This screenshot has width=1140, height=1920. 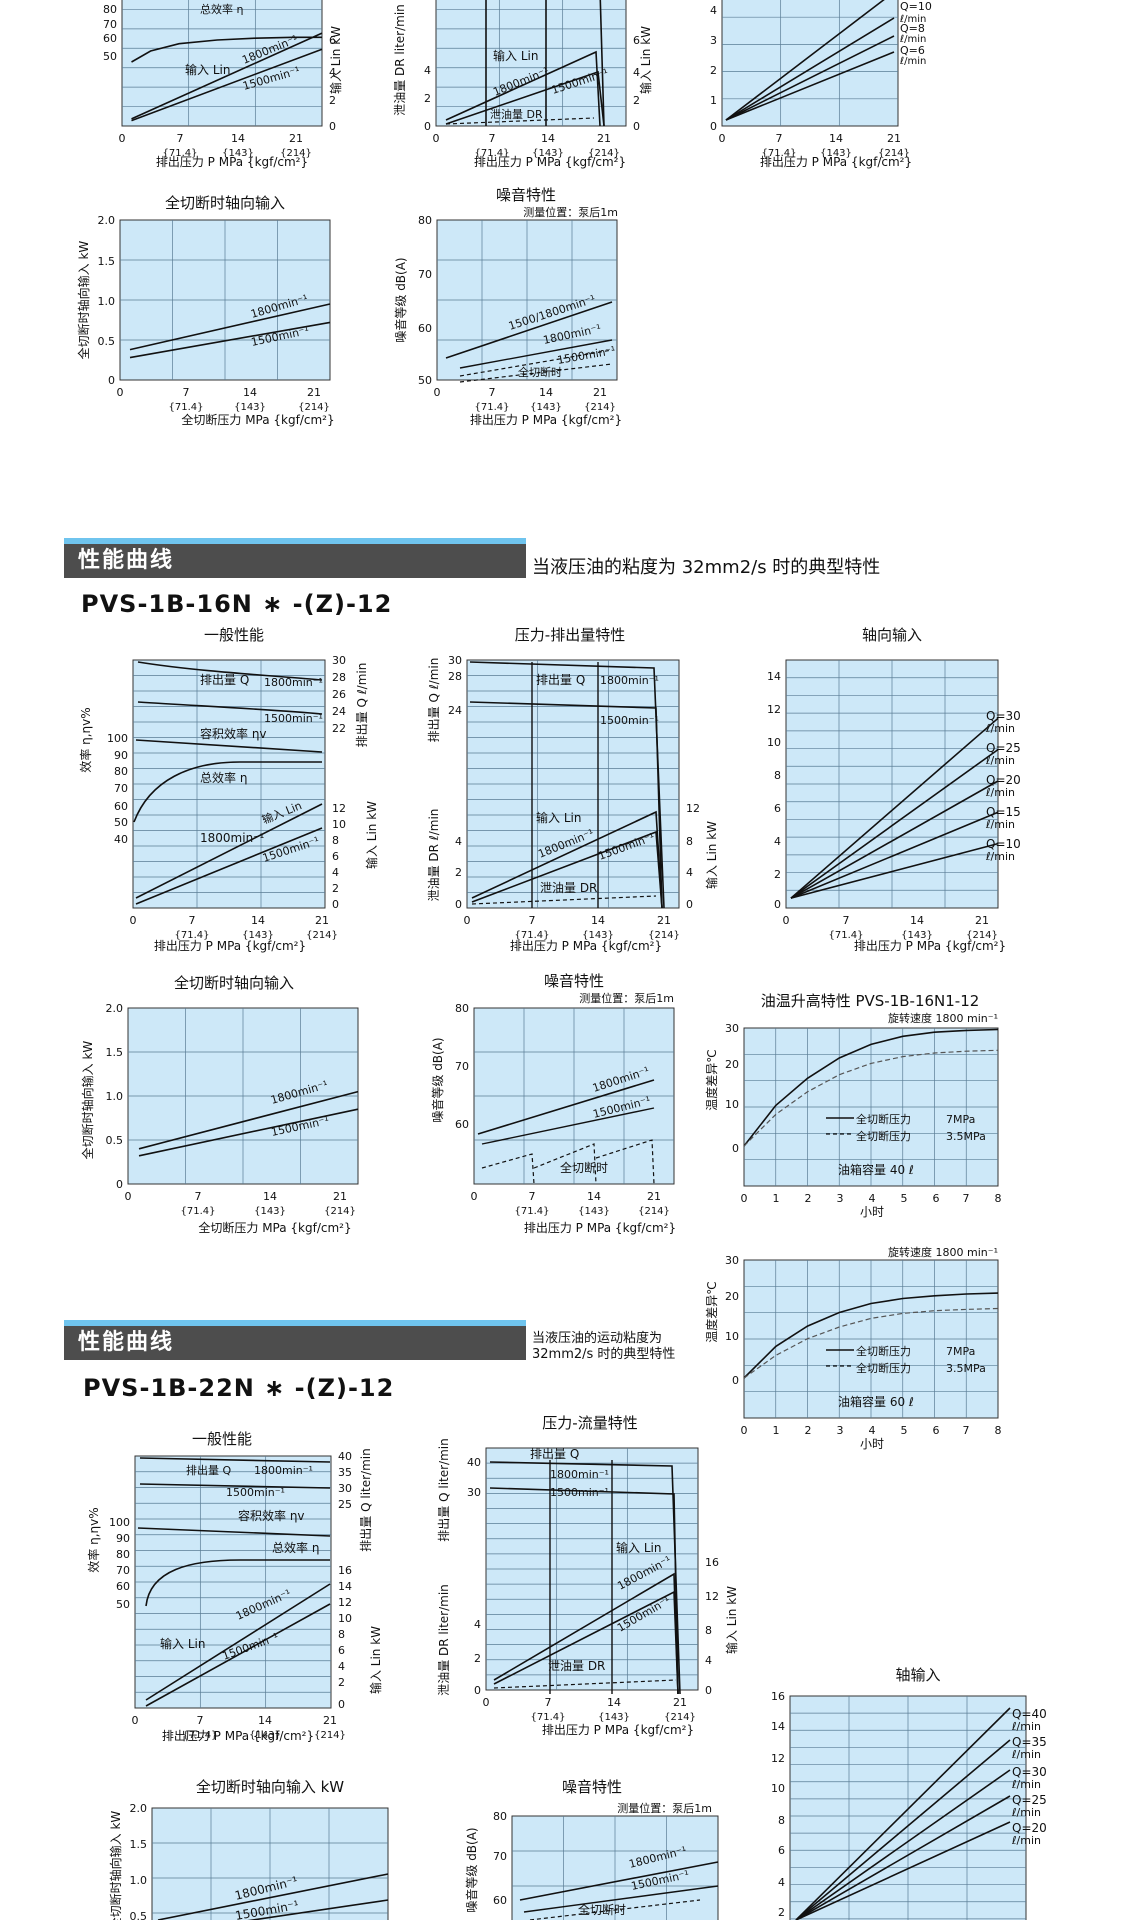 I want to click on y-tick-label: 24, so click(x=455, y=710).